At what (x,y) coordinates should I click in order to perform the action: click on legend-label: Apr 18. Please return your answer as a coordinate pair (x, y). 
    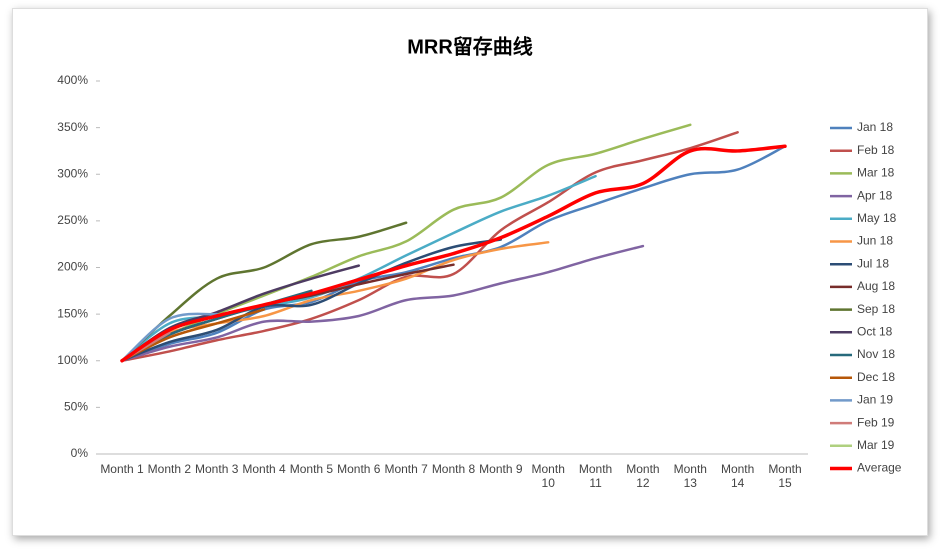
    Looking at the image, I should click on (875, 195).